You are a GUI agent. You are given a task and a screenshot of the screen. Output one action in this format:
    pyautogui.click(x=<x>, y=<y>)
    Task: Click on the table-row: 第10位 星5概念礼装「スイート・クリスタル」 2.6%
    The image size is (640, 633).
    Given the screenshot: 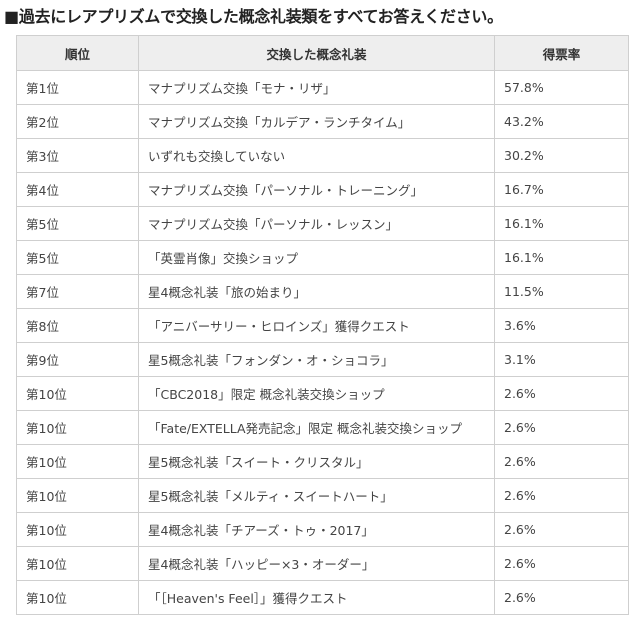 What is the action you would take?
    pyautogui.click(x=322, y=461)
    